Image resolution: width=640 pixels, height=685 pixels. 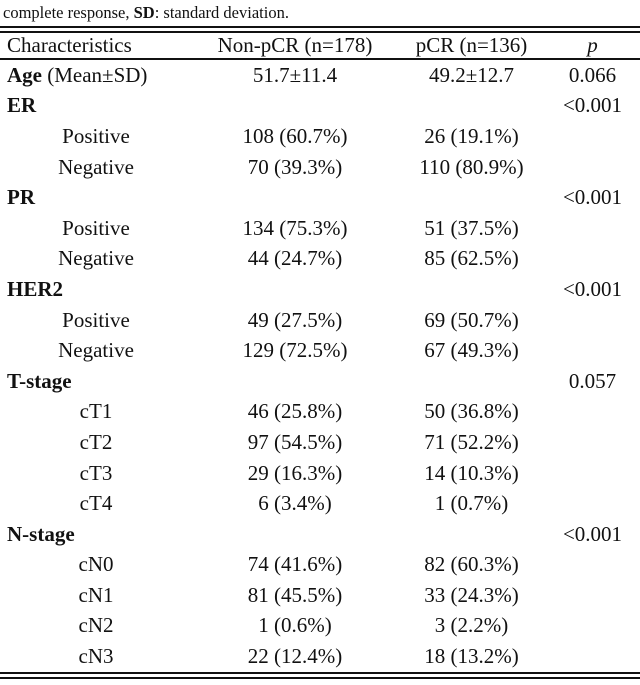 What do you see at coordinates (320, 197) in the screenshot?
I see `table-row: PR <0.001` at bounding box center [320, 197].